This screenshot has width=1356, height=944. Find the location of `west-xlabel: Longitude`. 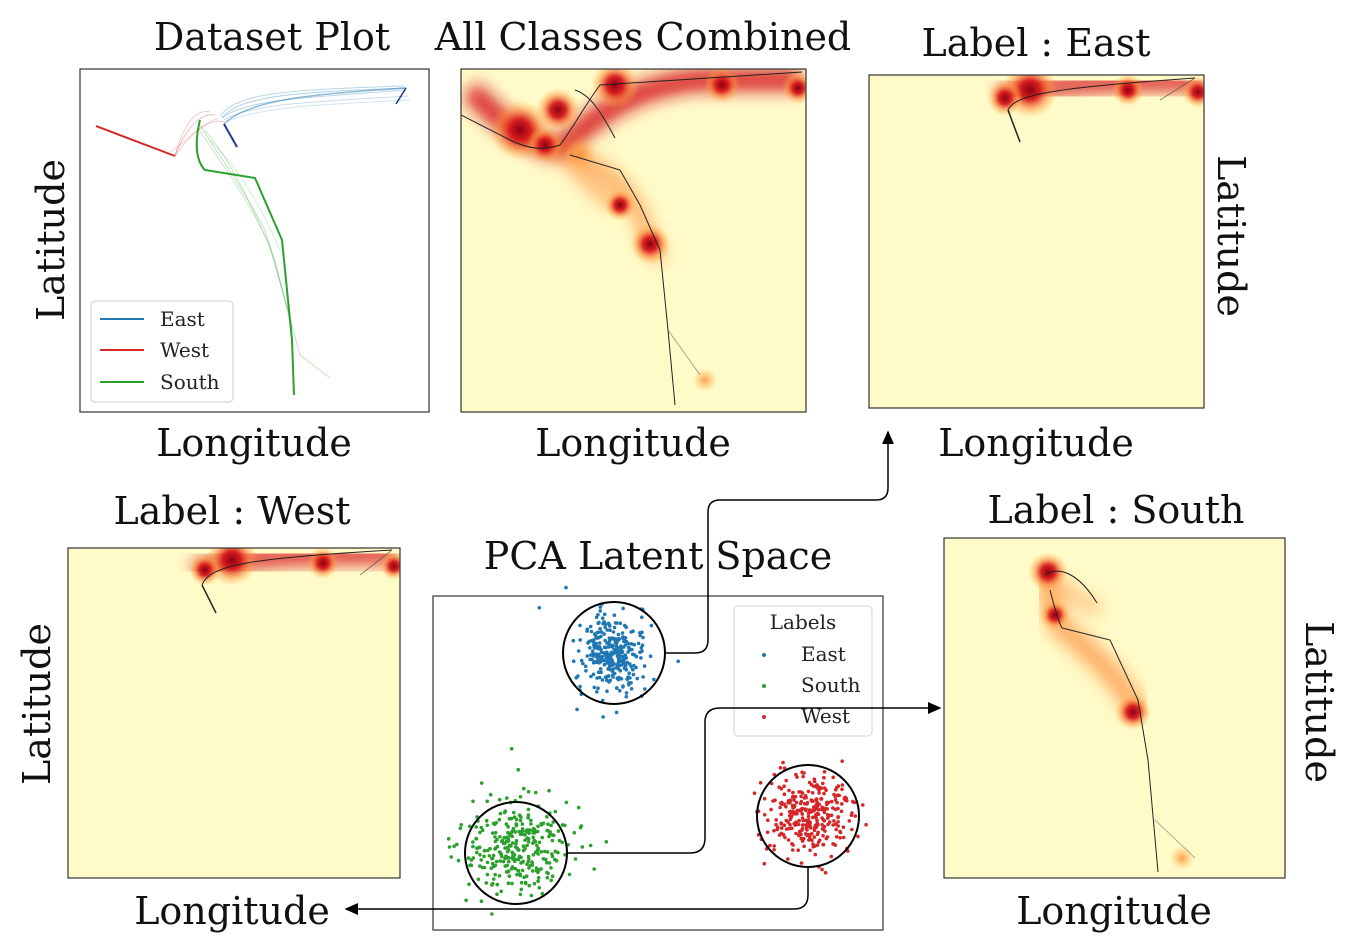

west-xlabel: Longitude is located at coordinates (232, 911).